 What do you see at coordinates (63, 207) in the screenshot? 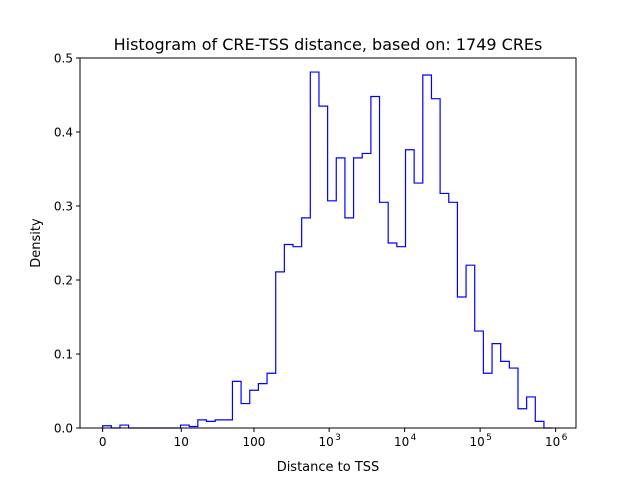
I see `y-tick-label: 0.3` at bounding box center [63, 207].